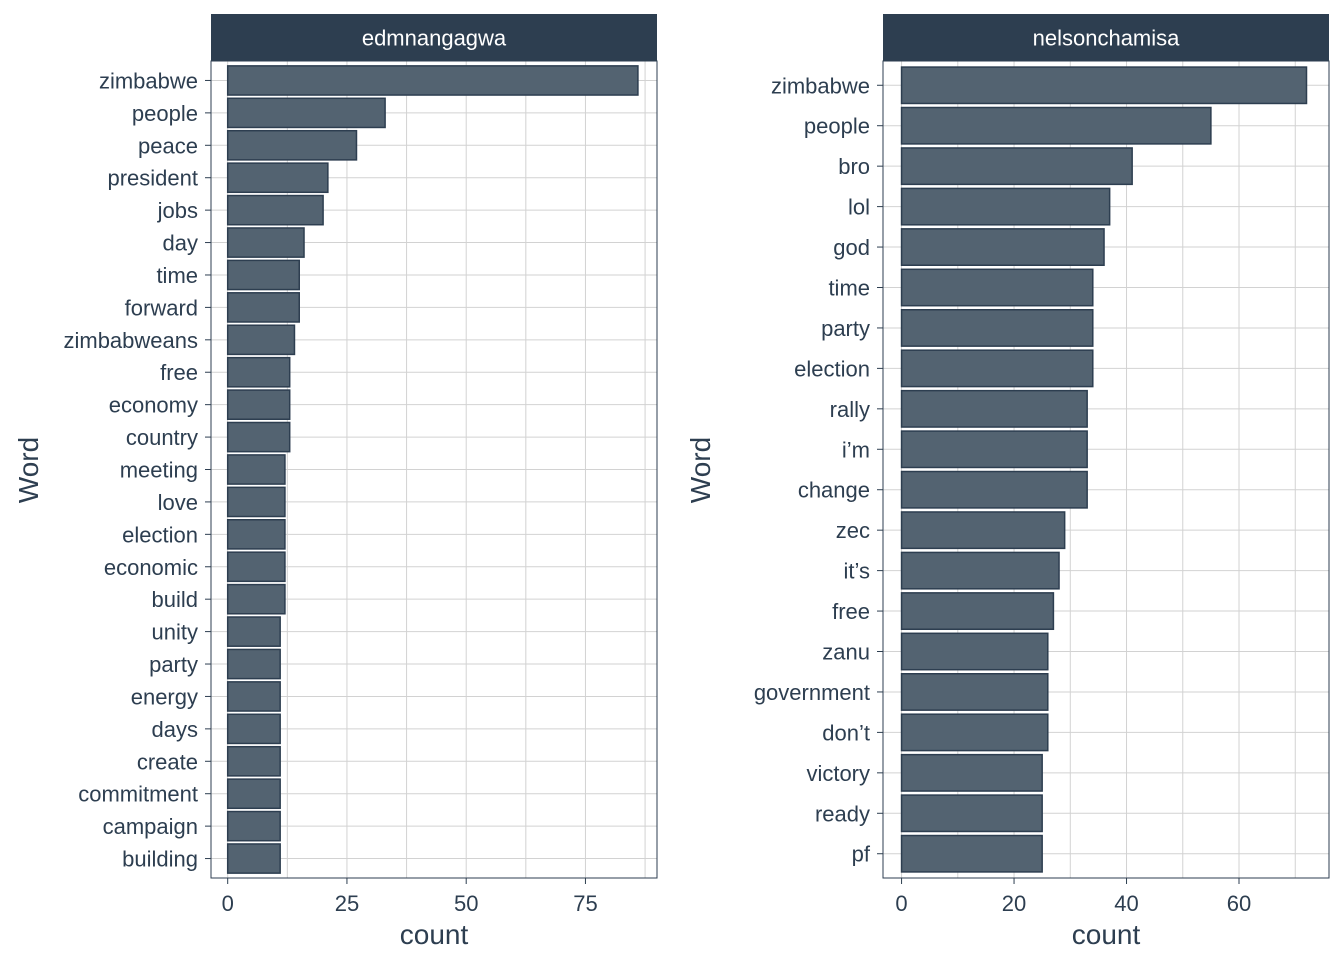 The image size is (1344, 965). What do you see at coordinates (832, 368) in the screenshot?
I see `y-tick-label: election` at bounding box center [832, 368].